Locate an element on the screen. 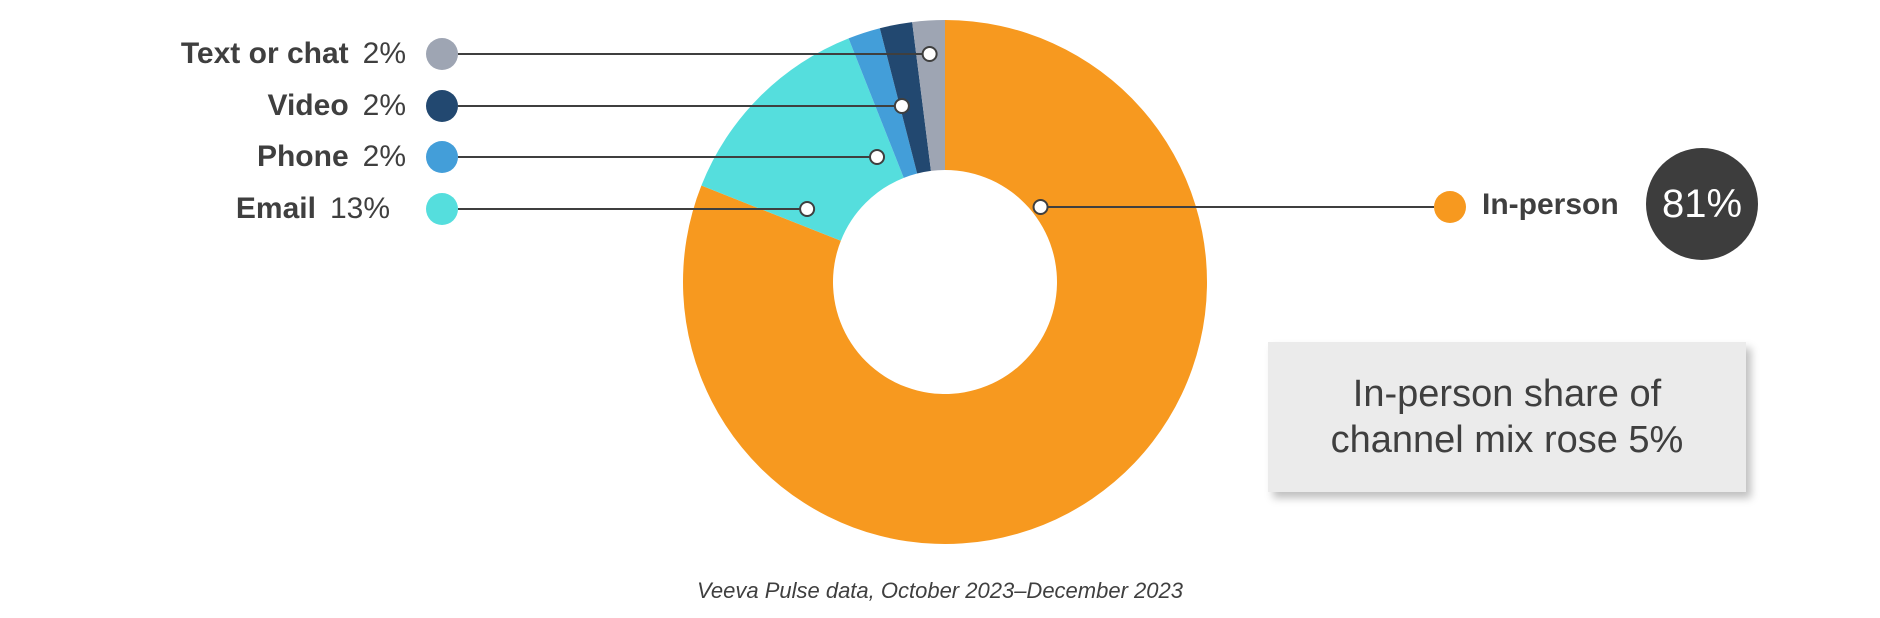 The height and width of the screenshot is (618, 1880). label-text-or-chat-name: Text or chat is located at coordinates (264, 53).